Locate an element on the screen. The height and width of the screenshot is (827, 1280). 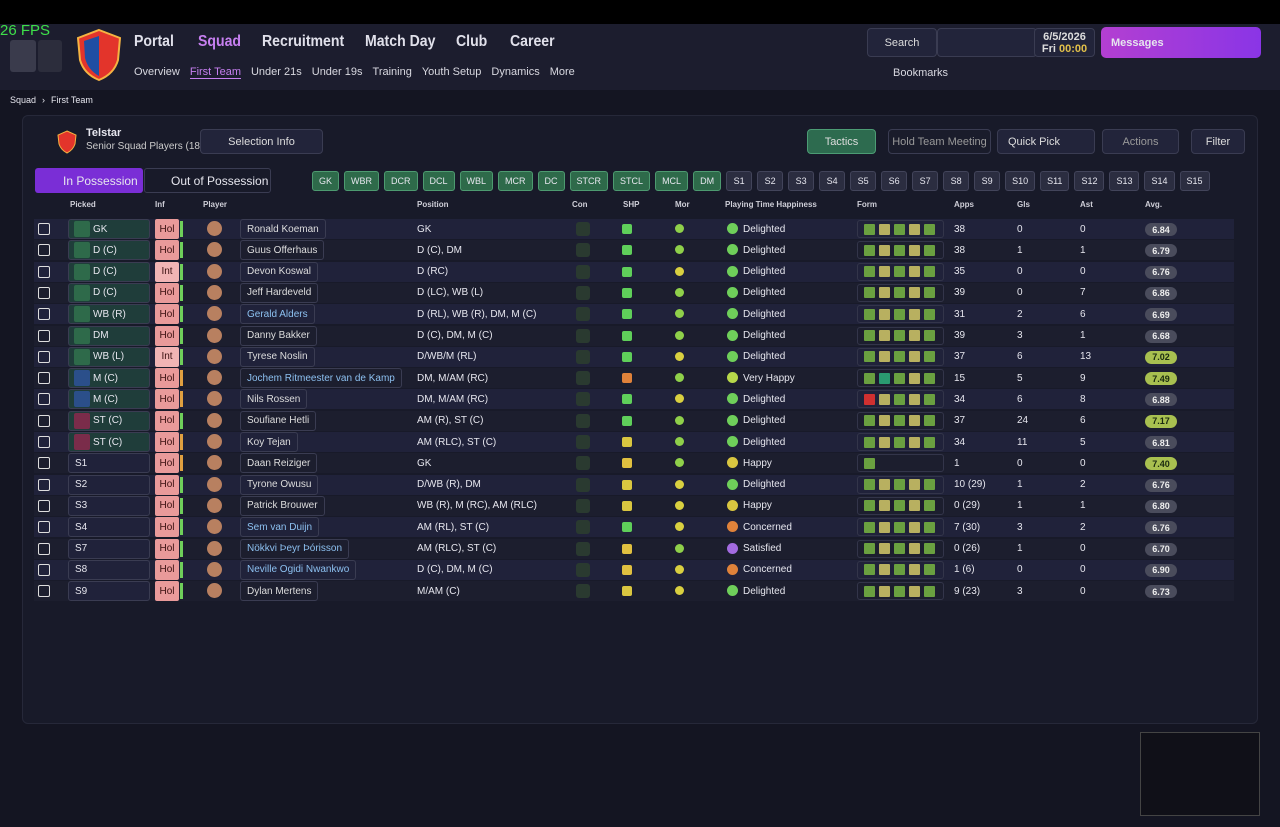
table-row: GK Hol Ronald Koeman GK Delighted 38 0 0 6.84 is located at coordinates (634, 229).